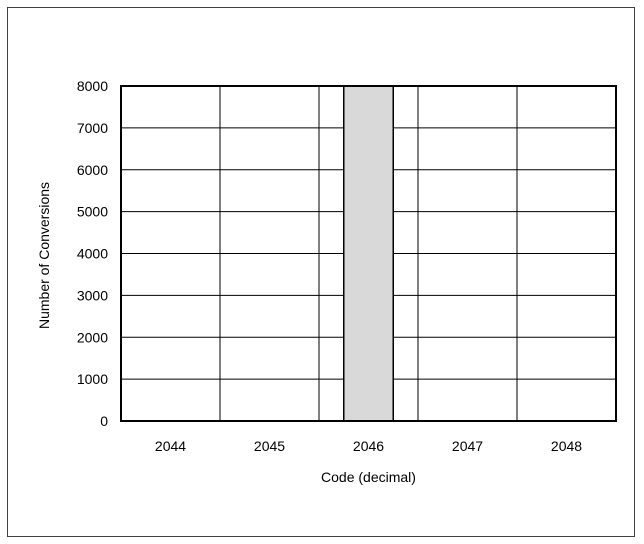  I want to click on x-axis-title: Code (decimal), so click(368, 477).